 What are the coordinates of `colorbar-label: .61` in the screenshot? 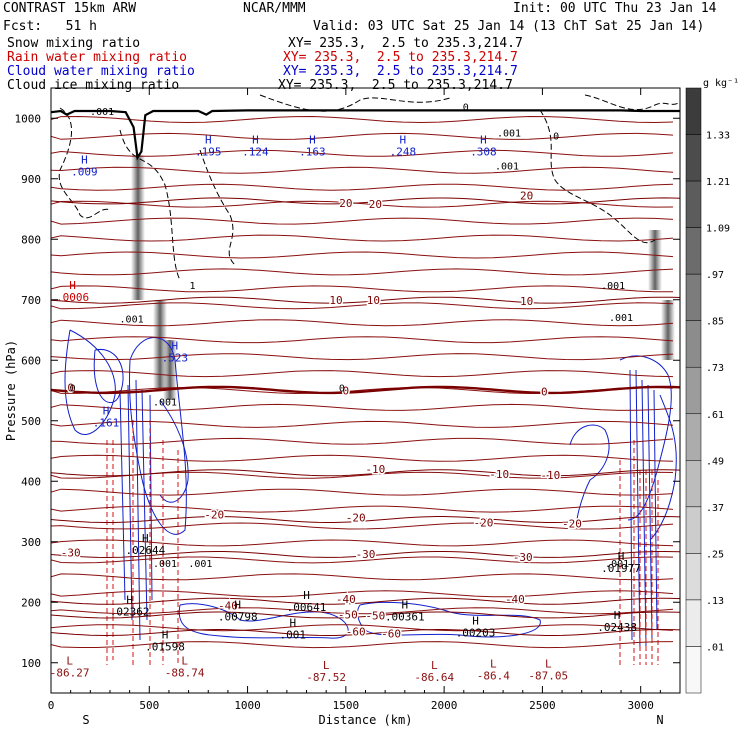 It's located at (715, 415).